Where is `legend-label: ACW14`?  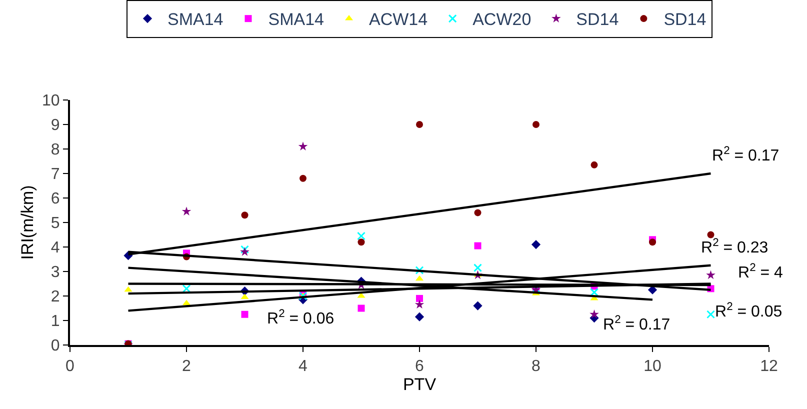 legend-label: ACW14 is located at coordinates (398, 20).